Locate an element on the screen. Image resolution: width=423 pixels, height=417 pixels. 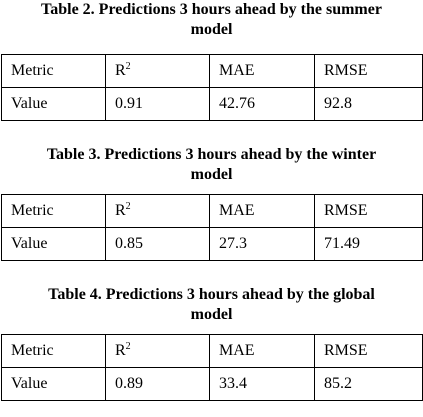
value-mae: 33.4 is located at coordinates (262, 384).